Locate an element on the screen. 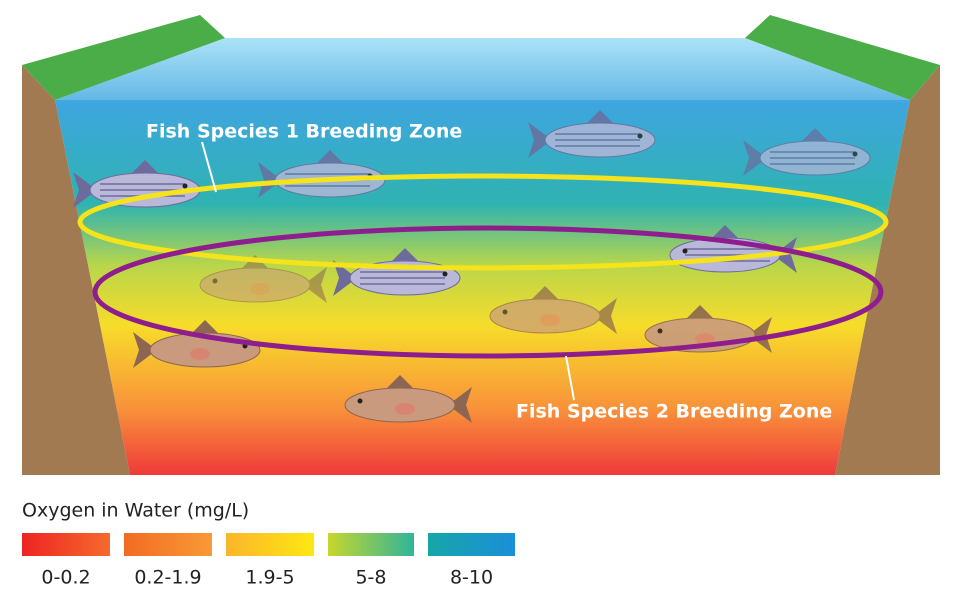  left-grass is located at coordinates (123, 57).